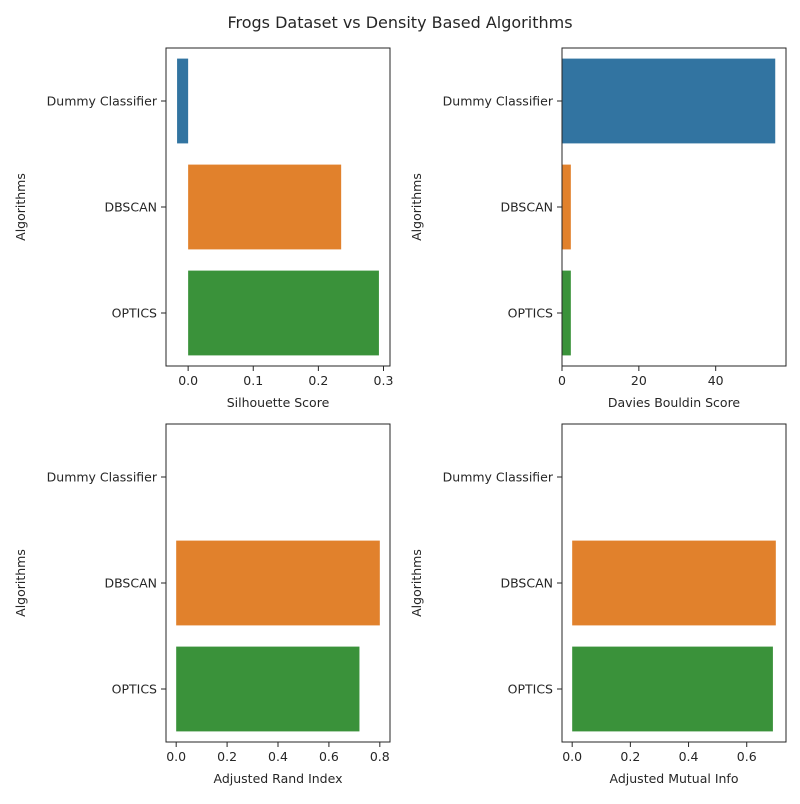 Image resolution: width=800 pixels, height=804 pixels. What do you see at coordinates (674, 402) in the screenshot?
I see `x-axis-label: Davies Bouldin Score` at bounding box center [674, 402].